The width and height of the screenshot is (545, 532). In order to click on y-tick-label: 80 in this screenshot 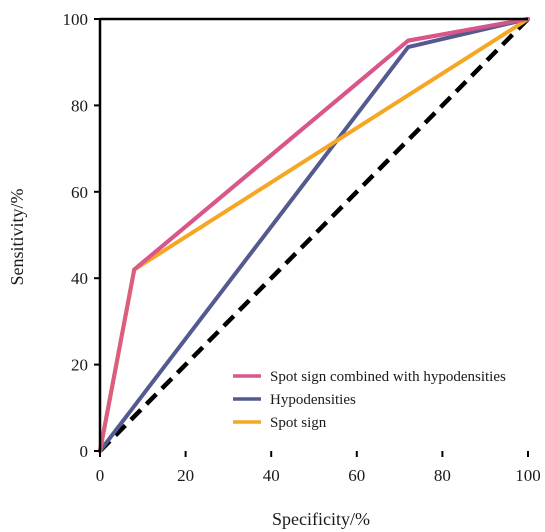, I will do `click(79, 105)`.